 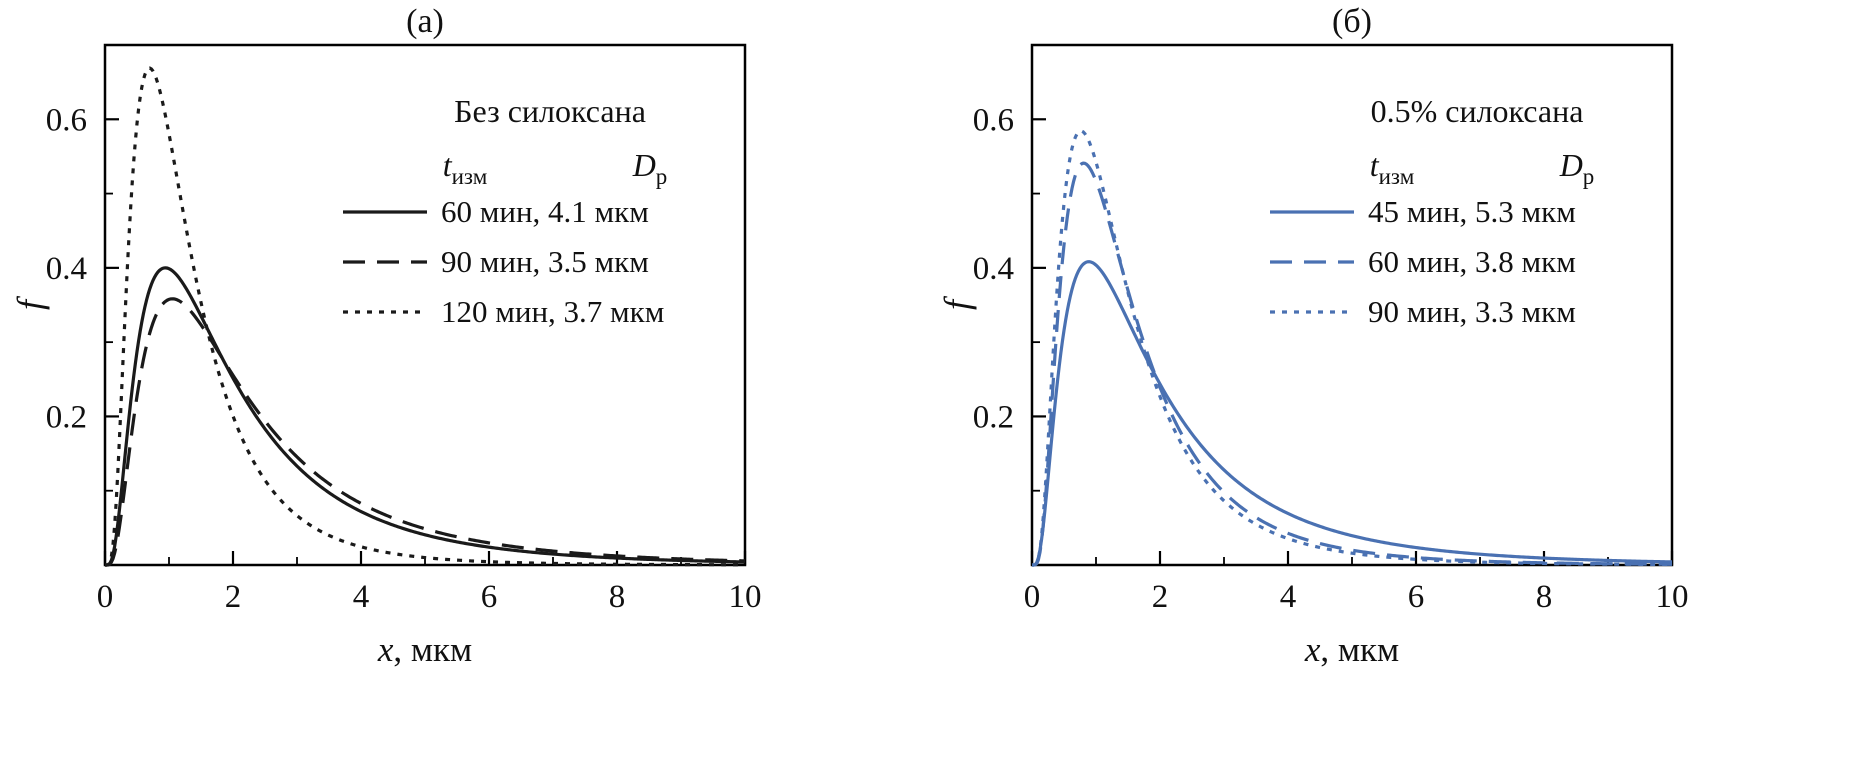 I want to click on legend-series-label-2: 120 мин, 3.7 мкм, so click(x=552, y=311).